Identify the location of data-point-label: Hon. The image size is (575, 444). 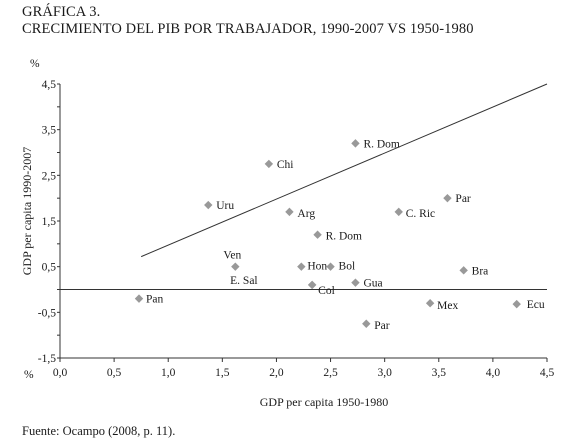
(317, 267).